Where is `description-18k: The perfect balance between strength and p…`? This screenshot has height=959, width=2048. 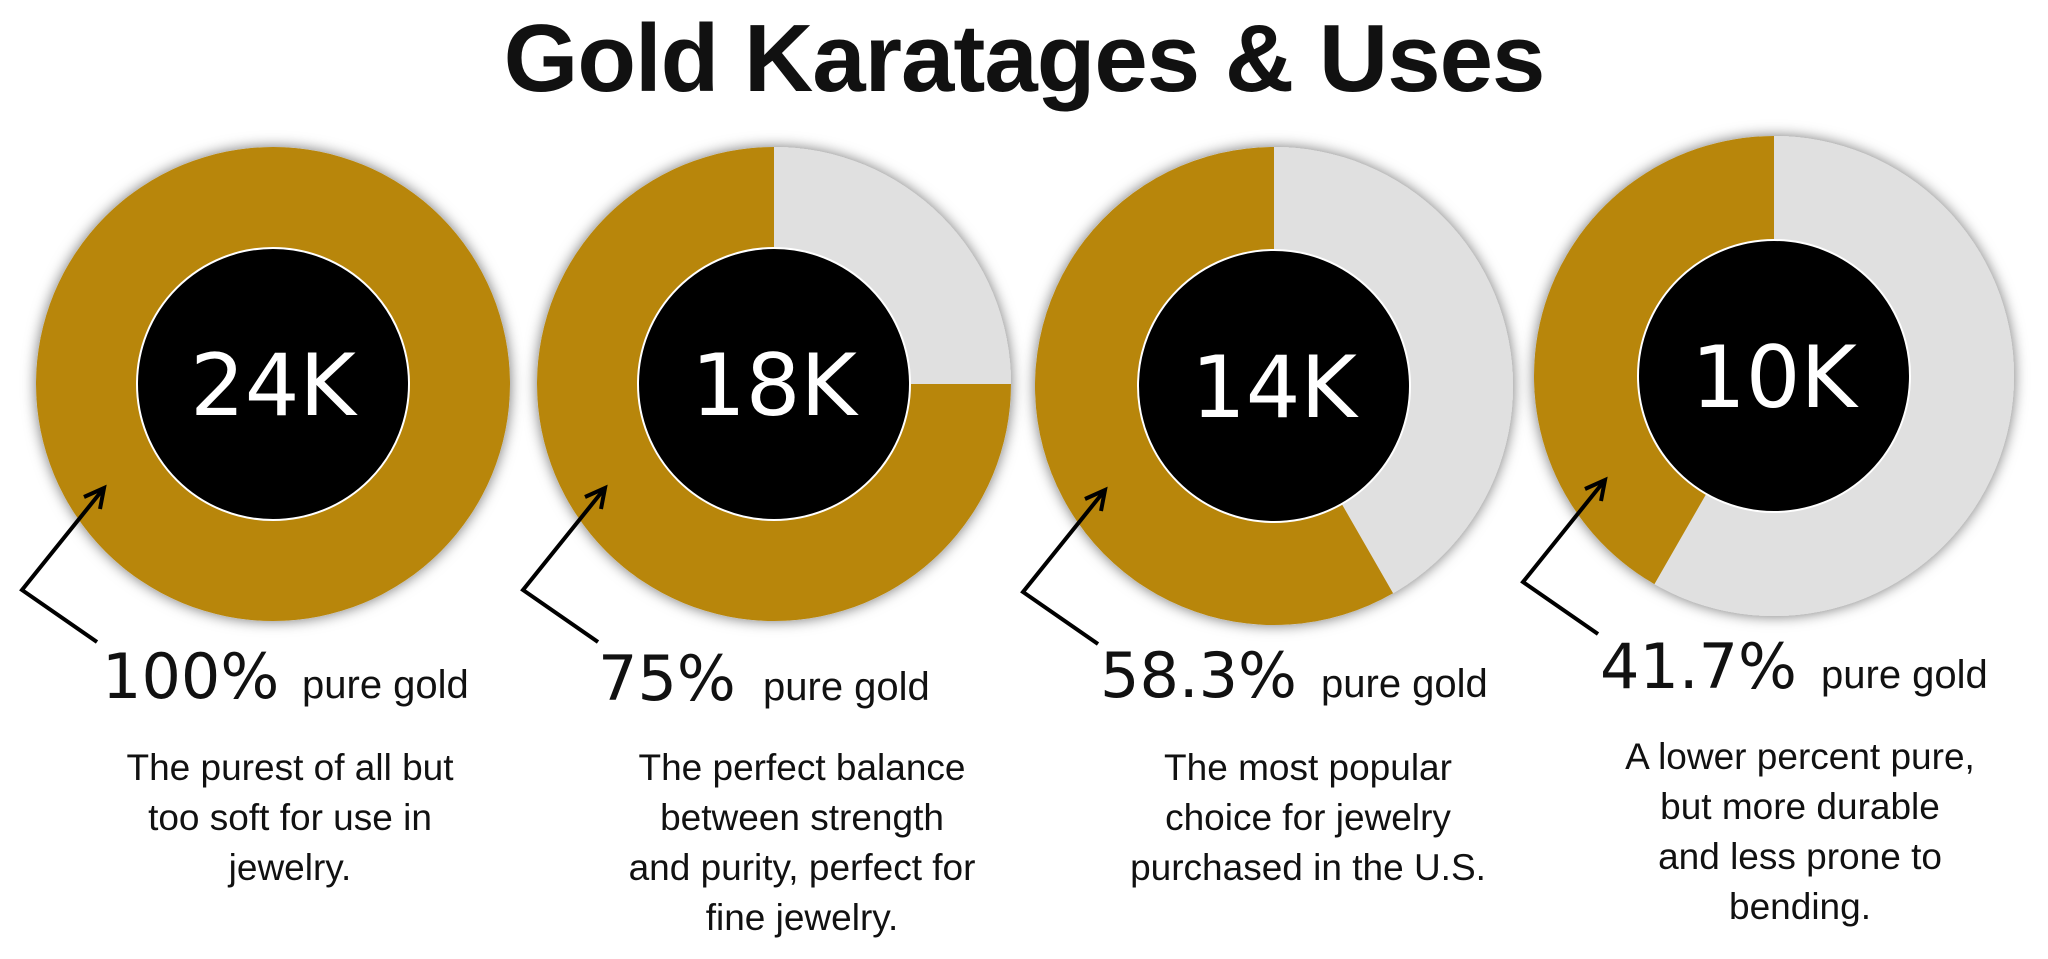
description-18k: The perfect balance between strength and p… is located at coordinates (802, 843).